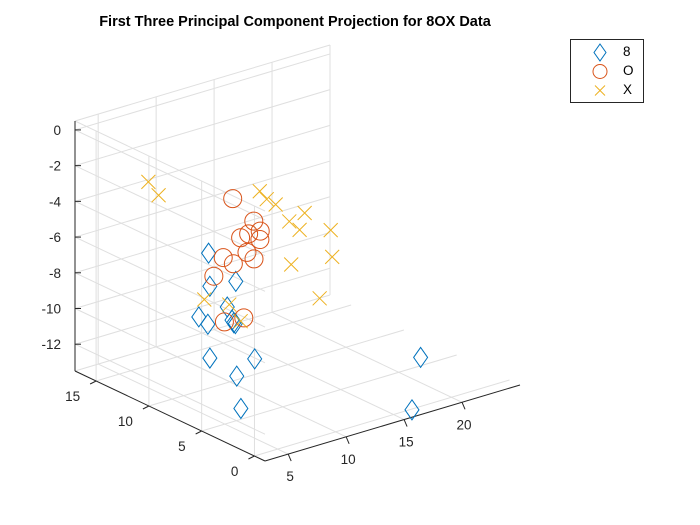 The height and width of the screenshot is (525, 700). Describe the element at coordinates (628, 89) in the screenshot. I see `legend-label-2: X` at that location.